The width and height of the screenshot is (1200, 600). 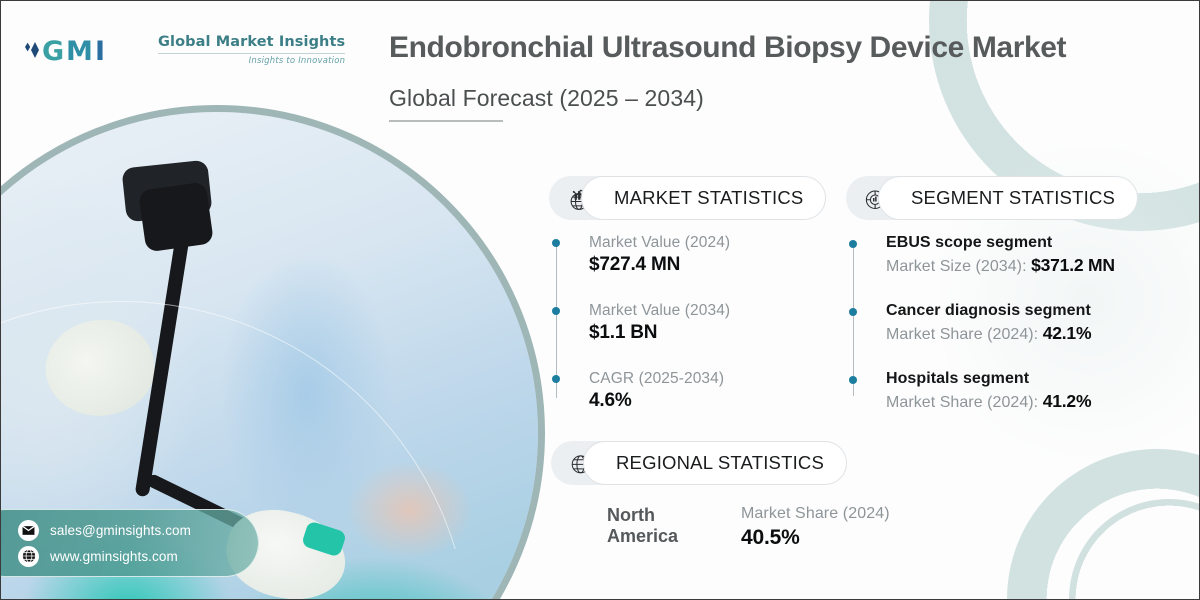 I want to click on segment-stat-value: 41.2%, so click(x=1067, y=401).